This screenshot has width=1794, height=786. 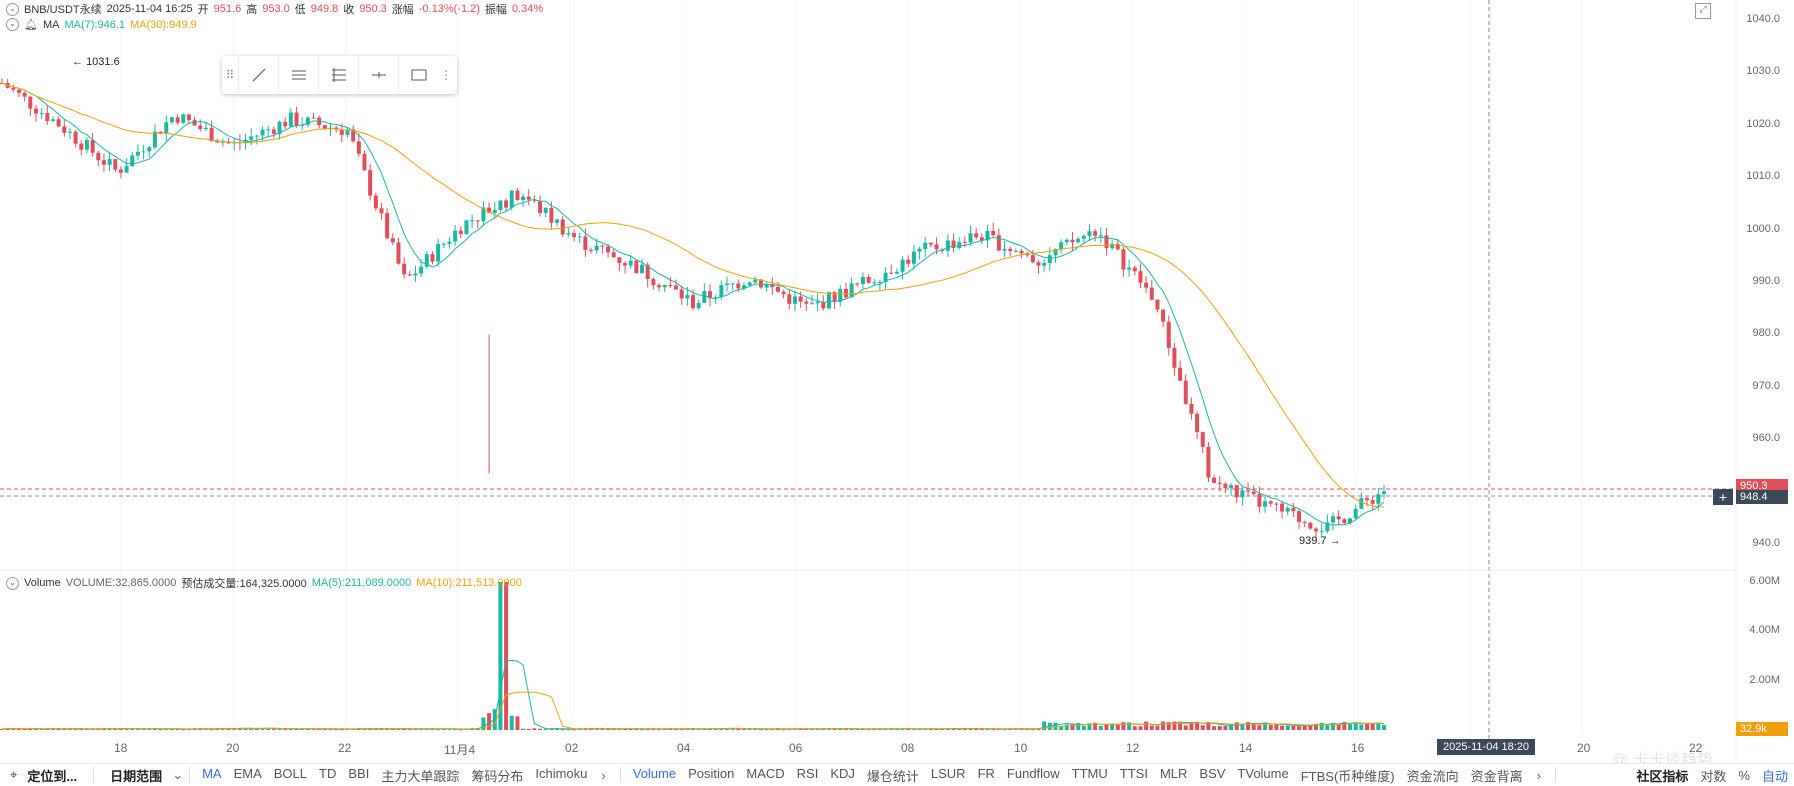 I want to click on log-scale-toggle: 对数, so click(x=1713, y=776).